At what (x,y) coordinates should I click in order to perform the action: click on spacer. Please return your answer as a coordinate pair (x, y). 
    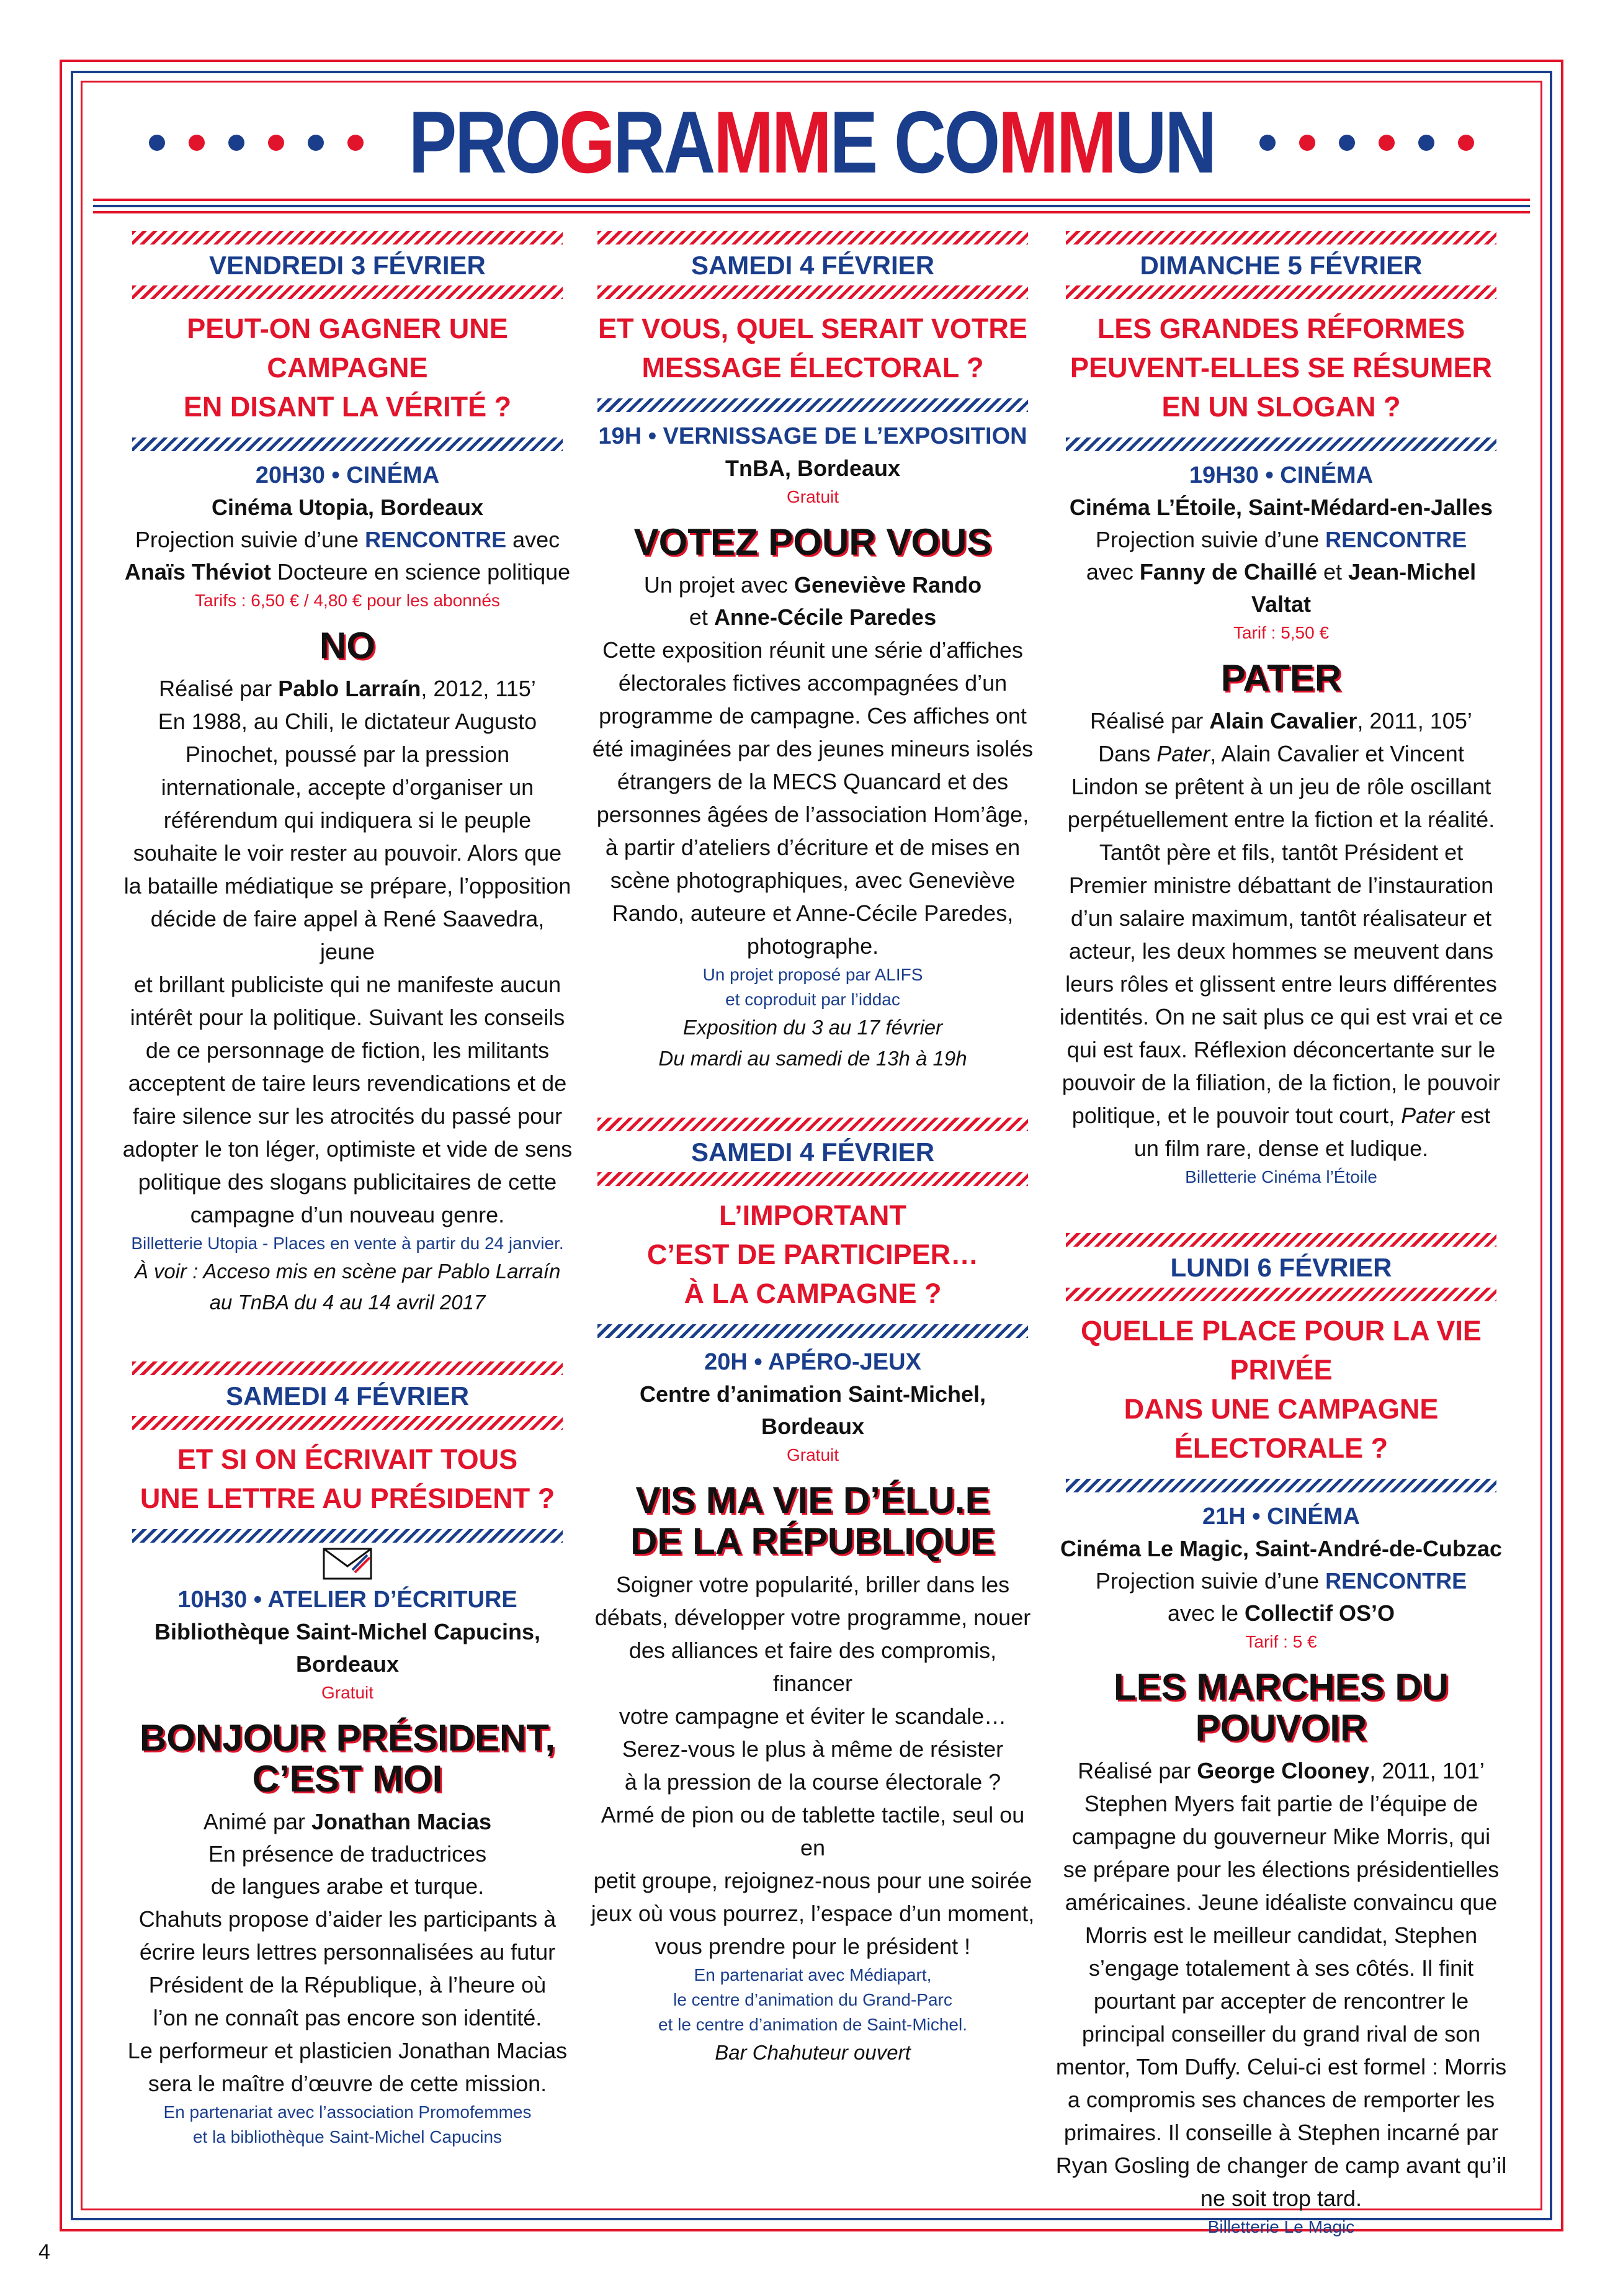
    Looking at the image, I should click on (347, 1339).